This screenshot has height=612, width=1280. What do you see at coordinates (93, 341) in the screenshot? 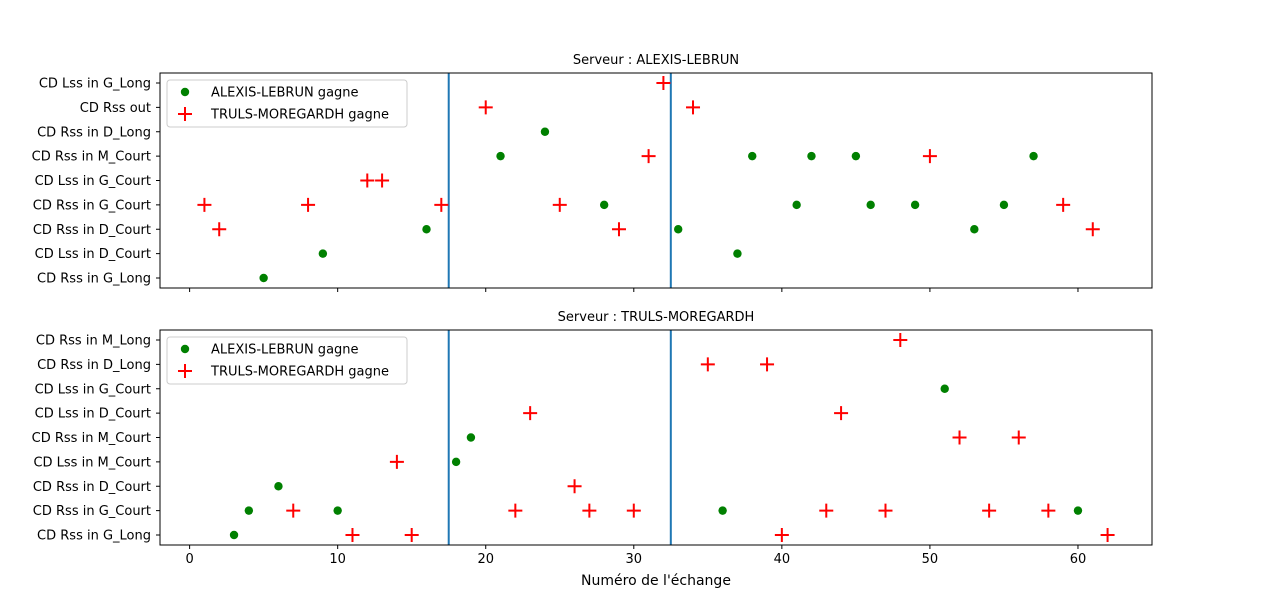
I see `y-tick-label: CD Rss in M_Long` at bounding box center [93, 341].